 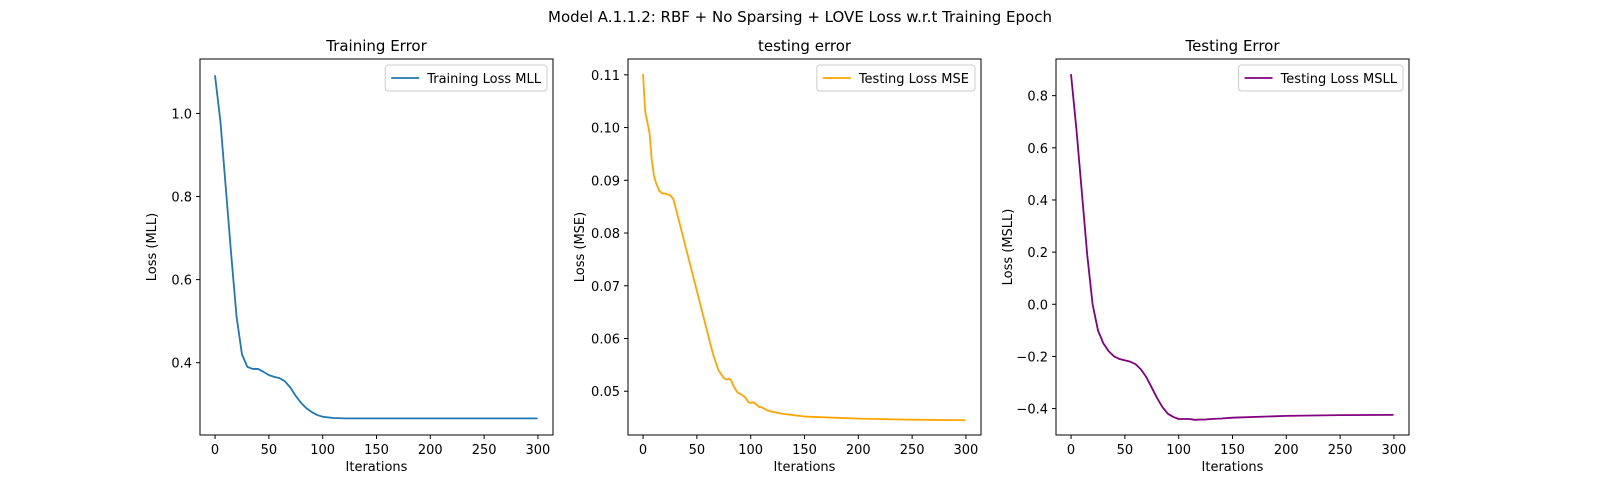 What do you see at coordinates (605, 76) in the screenshot?
I see `y-tick-label: 0.11` at bounding box center [605, 76].